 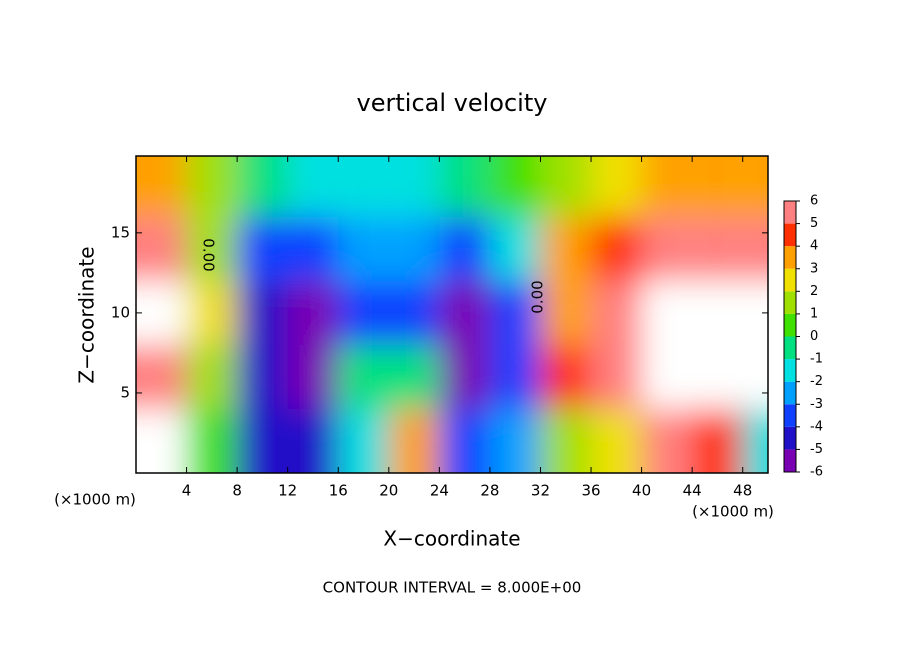 I want to click on colorbar-label: -1, so click(x=816, y=359).